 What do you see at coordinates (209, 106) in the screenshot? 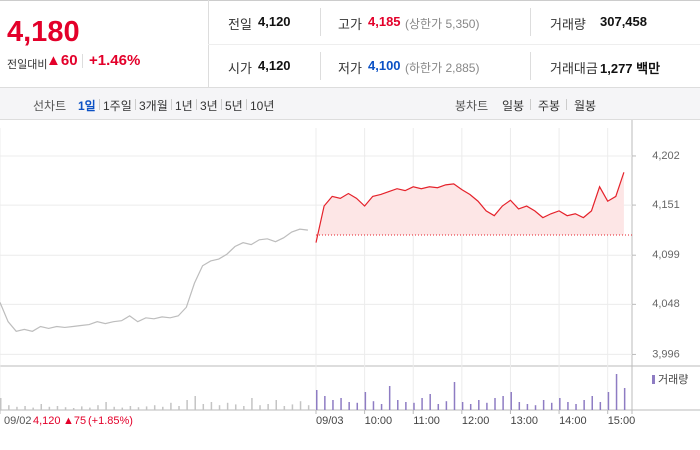
I see `period-tab: 3년` at bounding box center [209, 106].